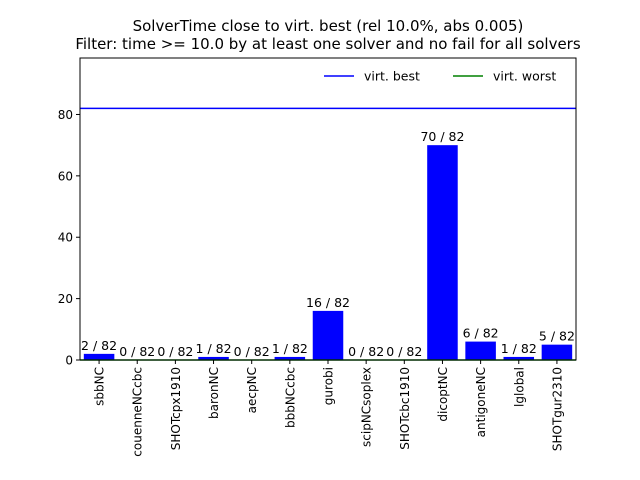 Image resolution: width=640 pixels, height=480 pixels. Describe the element at coordinates (214, 348) in the screenshot. I see `data-label-baronnc: 1 / 82` at that location.